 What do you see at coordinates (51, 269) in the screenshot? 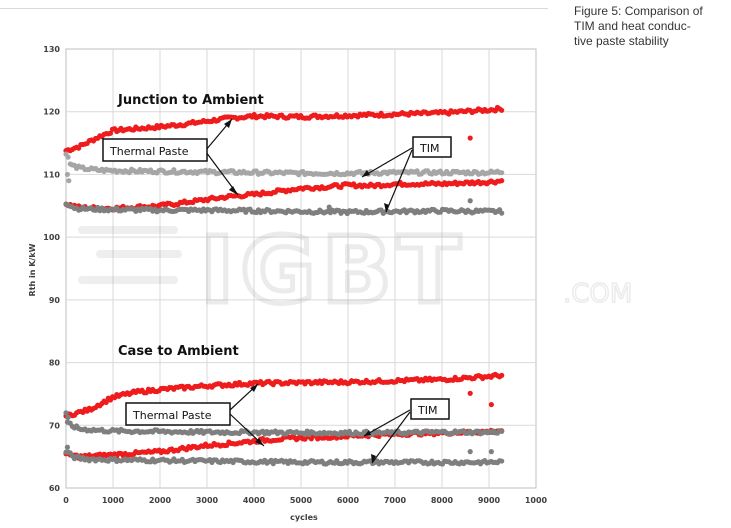
I see `y-tick-labels: 60 70 80 90 100 110 120 130` at bounding box center [51, 269].